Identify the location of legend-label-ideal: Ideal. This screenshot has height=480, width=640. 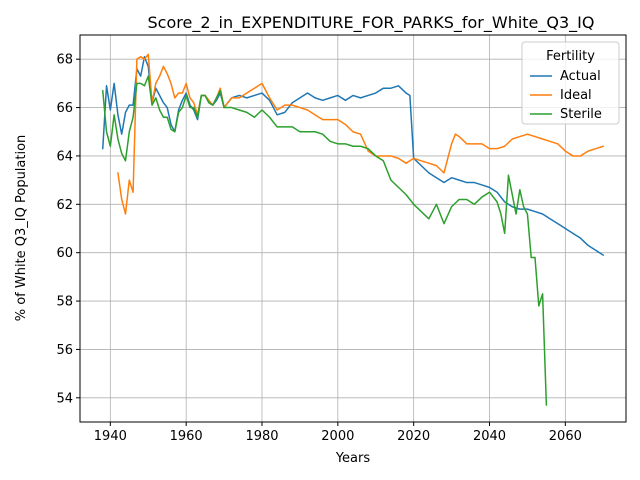
(576, 95).